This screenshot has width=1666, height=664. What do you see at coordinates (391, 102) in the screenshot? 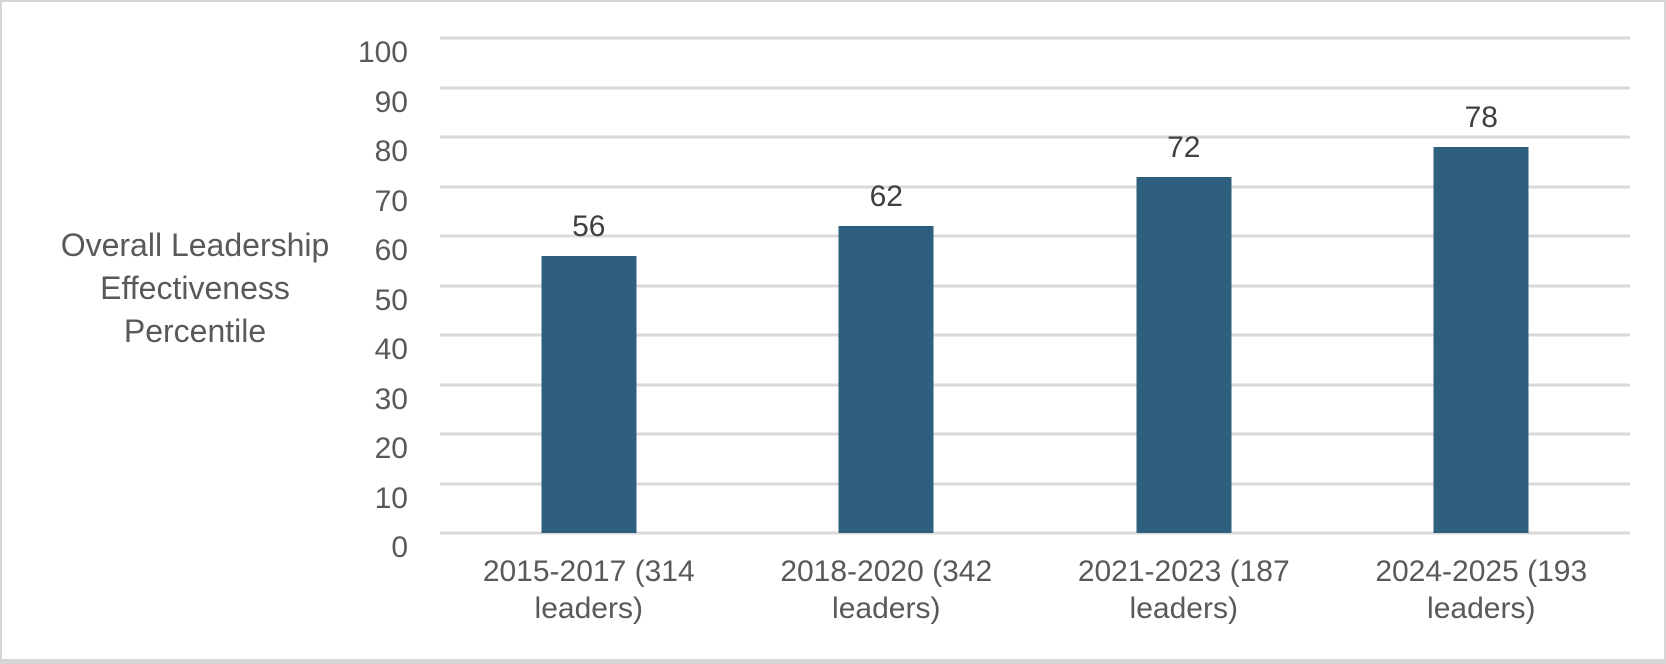
I see `y-tick-label-90: 90` at bounding box center [391, 102].